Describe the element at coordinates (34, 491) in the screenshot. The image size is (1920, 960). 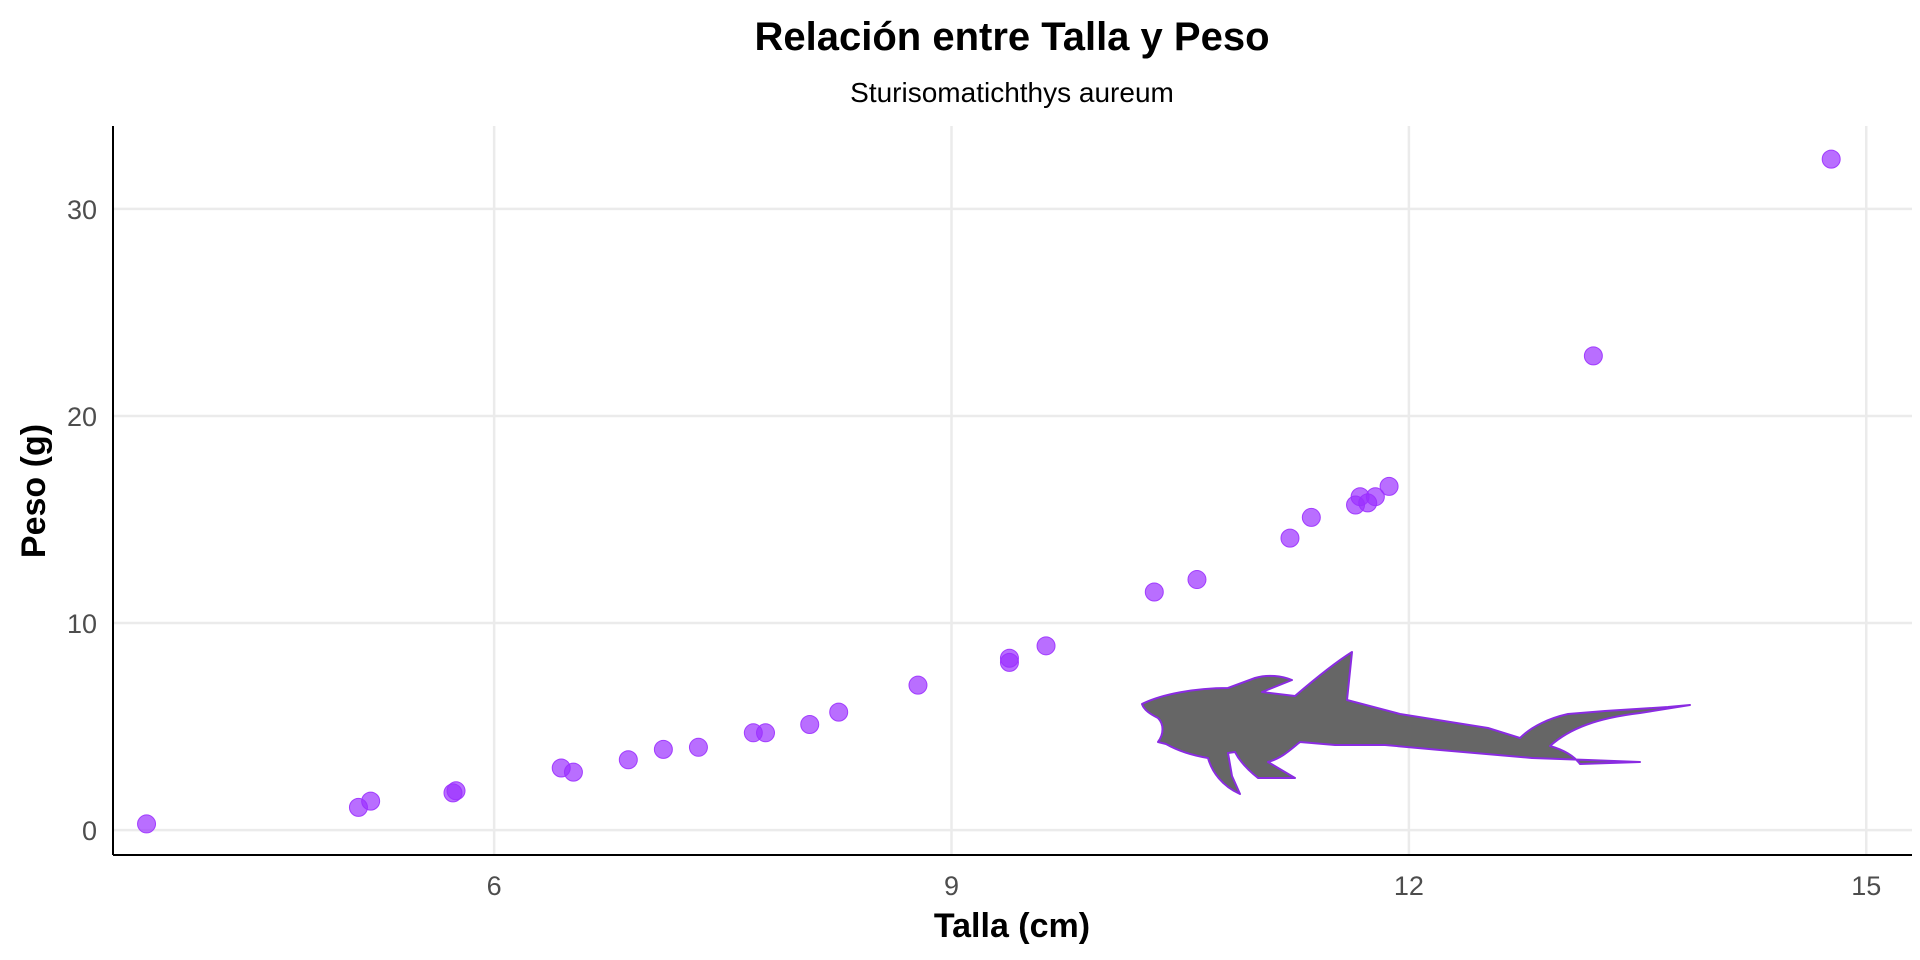
I see `y-axis-label: Peso (g)` at that location.